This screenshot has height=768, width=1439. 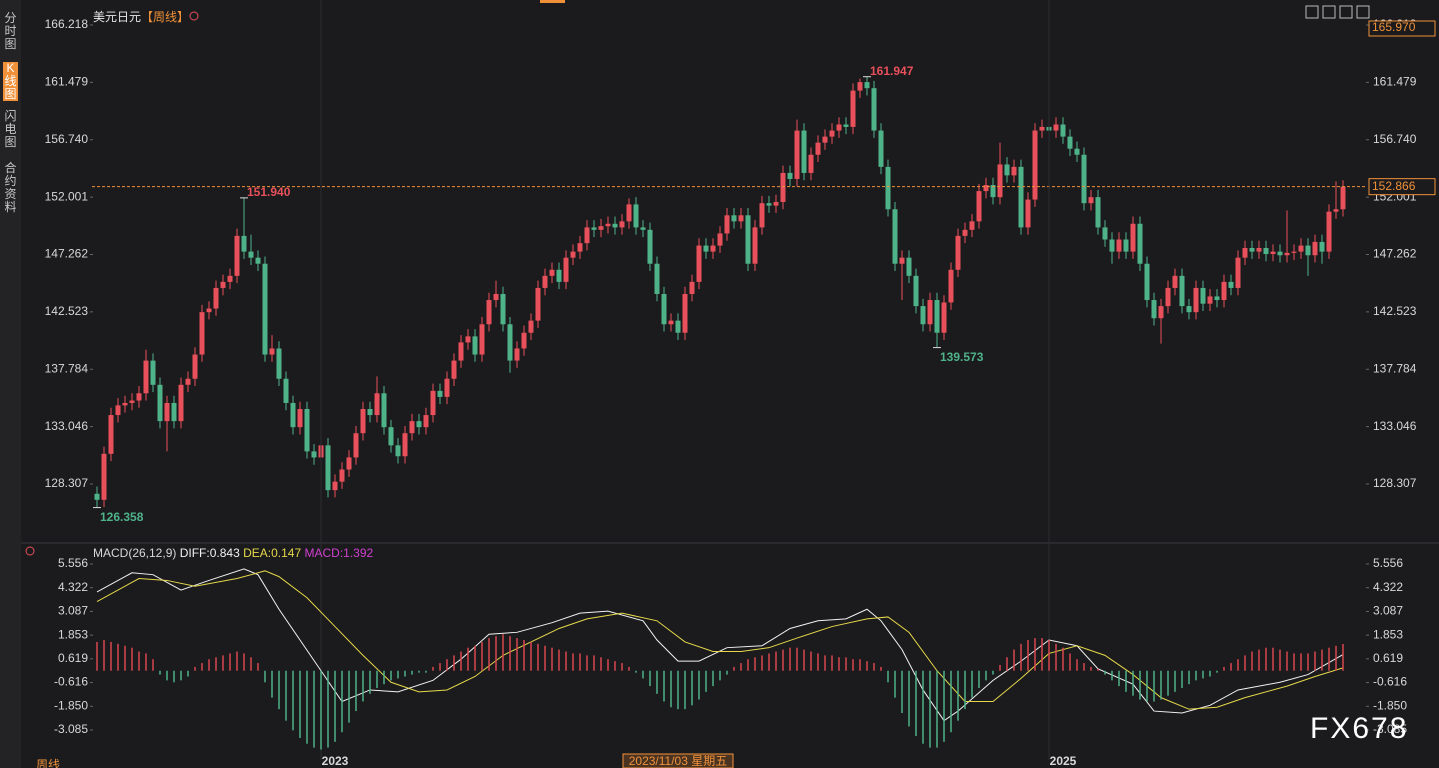 What do you see at coordinates (1395, 426) in the screenshot?
I see `y-tick-label-right: 133.046` at bounding box center [1395, 426].